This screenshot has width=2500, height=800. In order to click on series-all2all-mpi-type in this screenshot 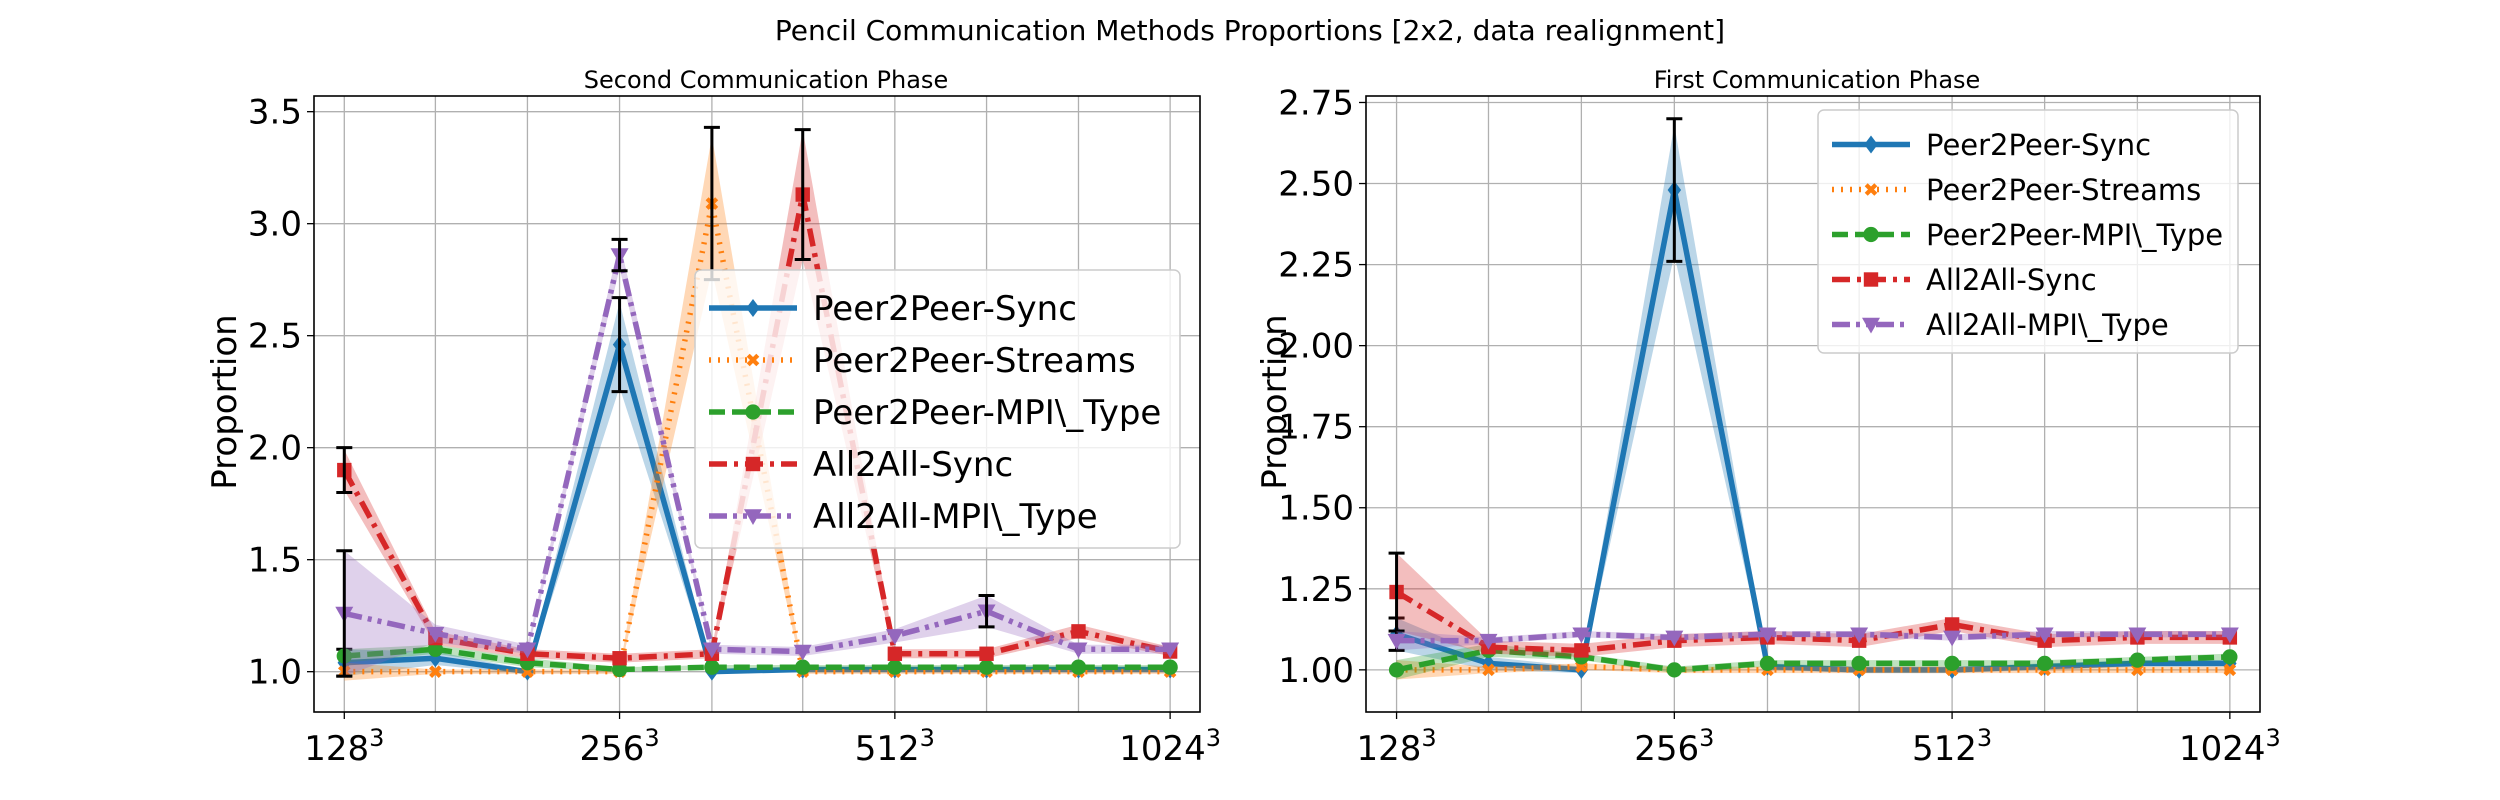, I will do `click(1813, 639)`.